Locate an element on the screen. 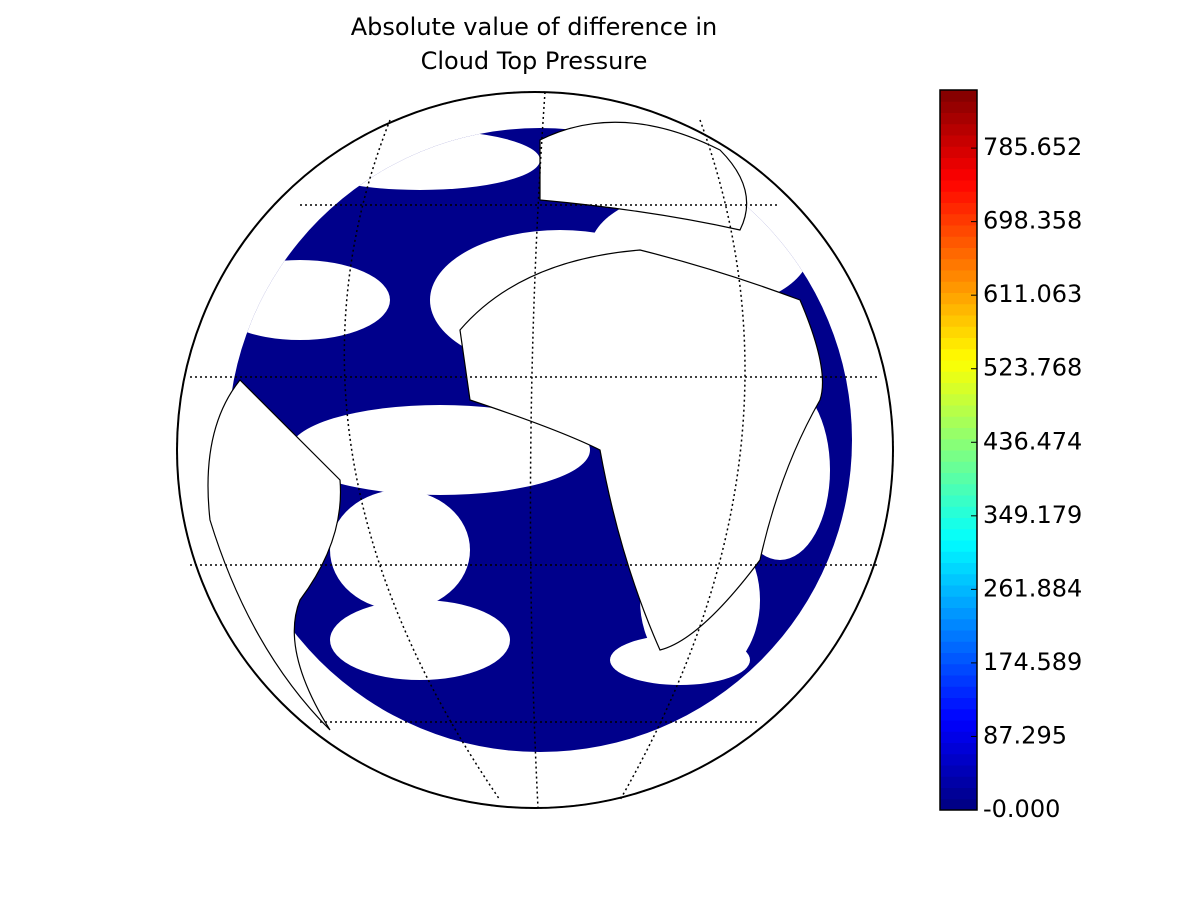 The image size is (1200, 904). colorbar-tick-label: 611.063 is located at coordinates (1032, 294).